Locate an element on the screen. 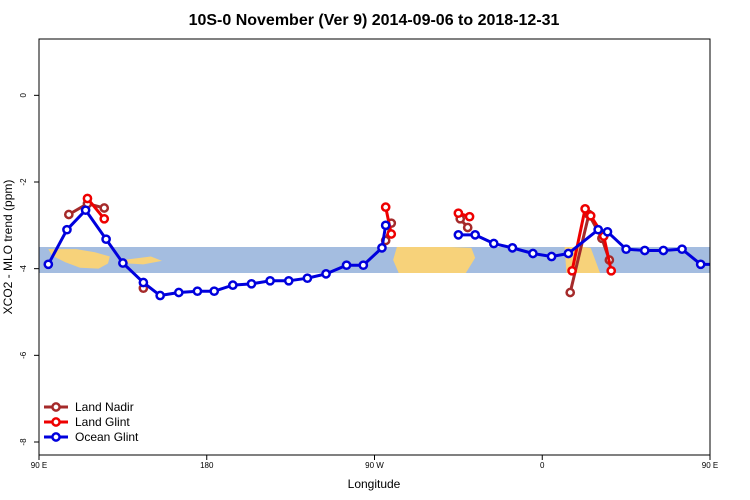  legend-label-land-glint: Land Glint is located at coordinates (102, 422).